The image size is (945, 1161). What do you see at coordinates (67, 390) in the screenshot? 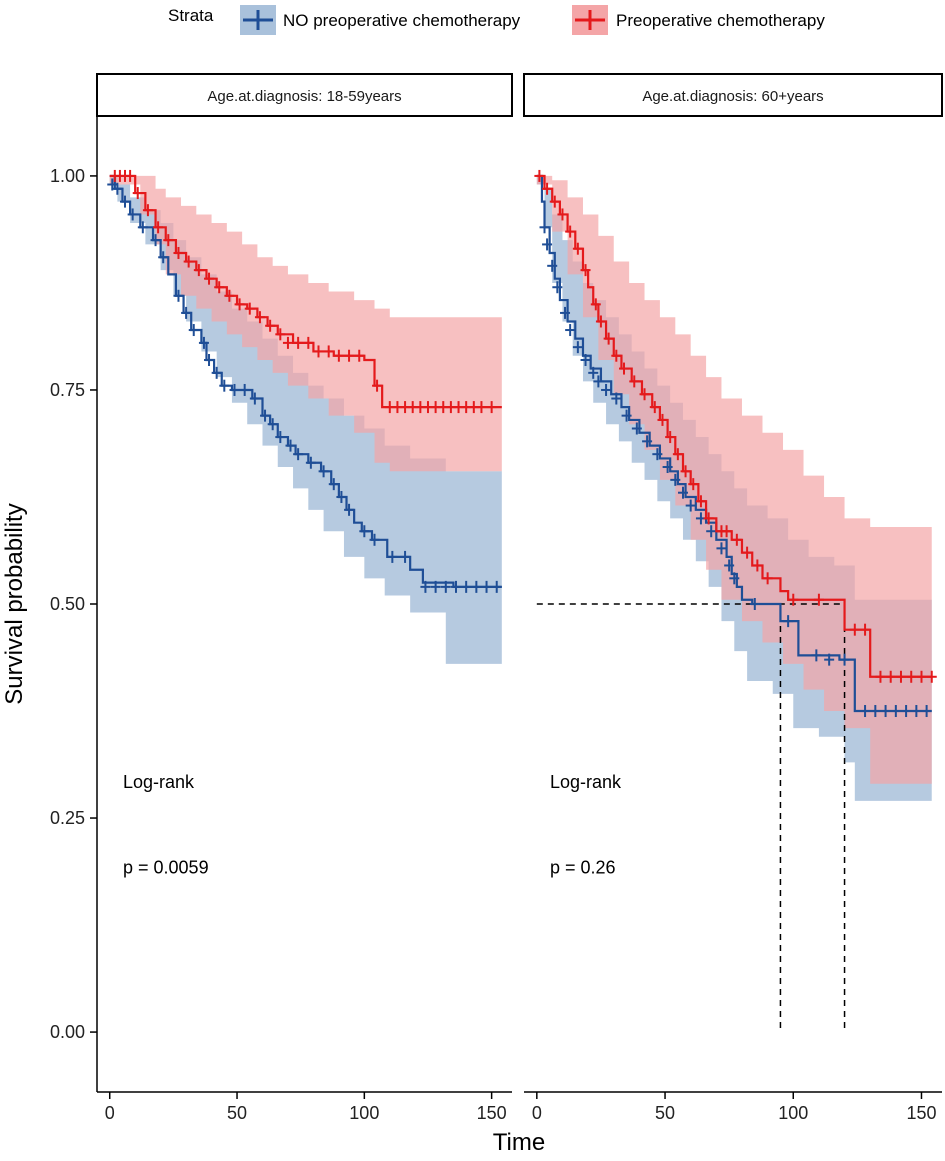
I see `y-tick-label: 0.75` at bounding box center [67, 390].